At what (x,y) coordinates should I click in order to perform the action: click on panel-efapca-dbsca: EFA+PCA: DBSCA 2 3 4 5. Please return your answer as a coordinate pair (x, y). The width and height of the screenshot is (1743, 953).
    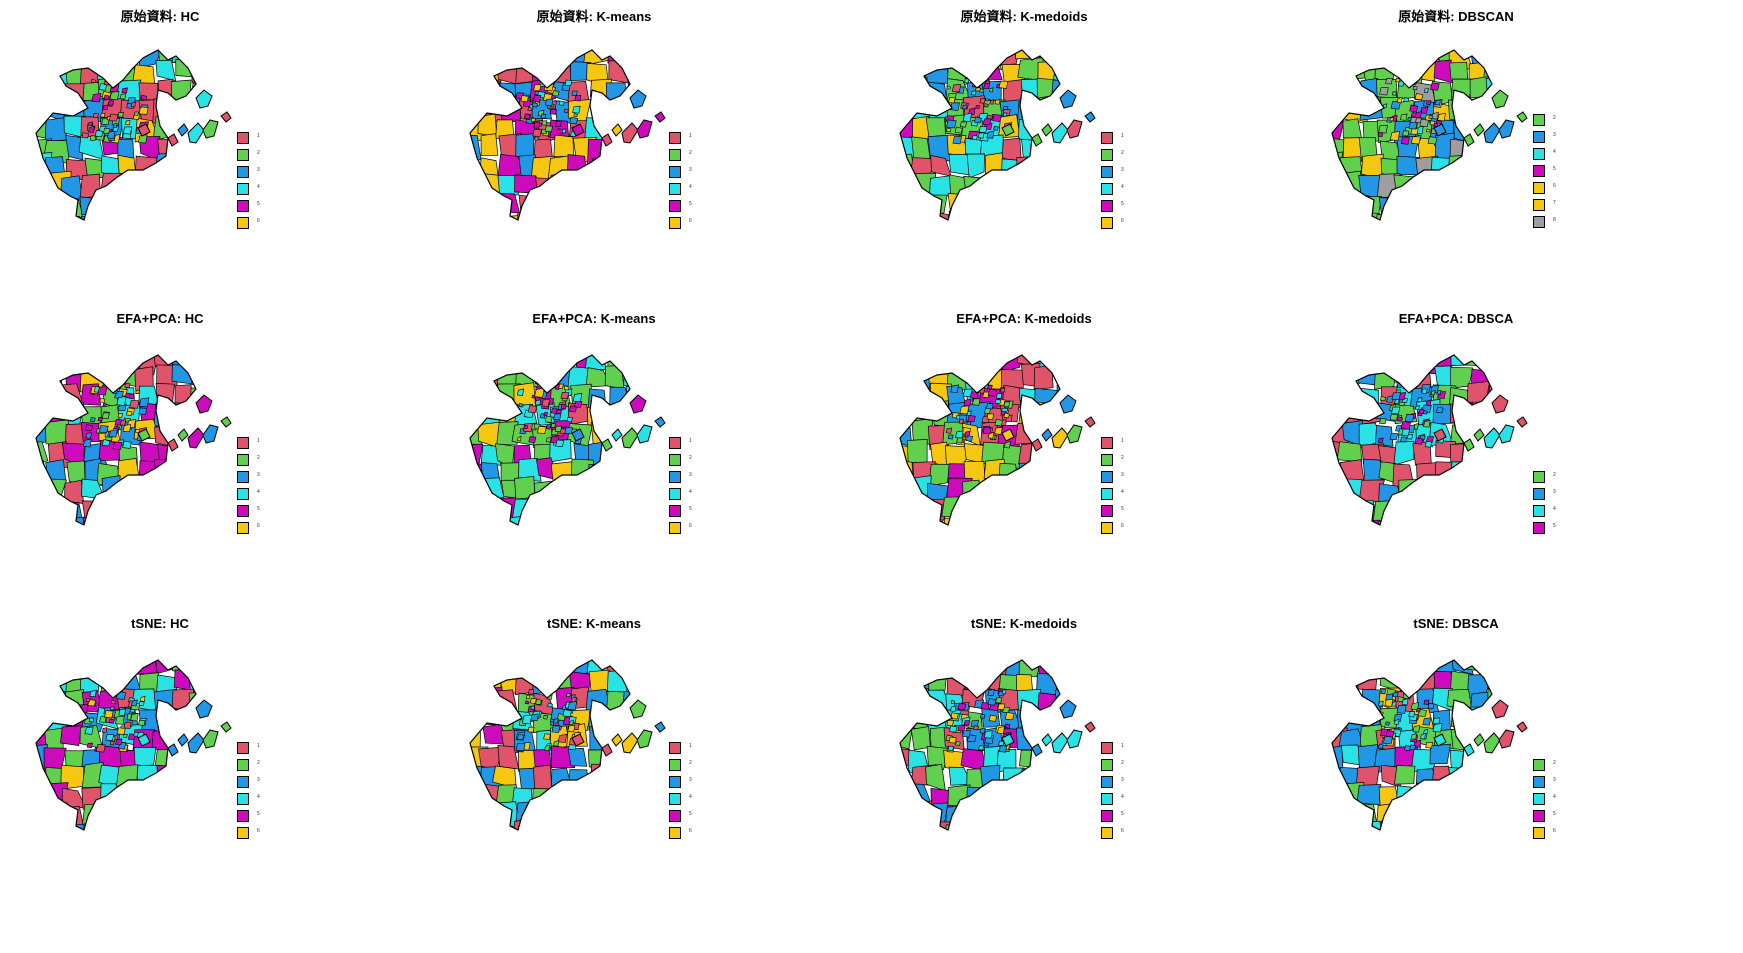
    Looking at the image, I should click on (1511, 455).